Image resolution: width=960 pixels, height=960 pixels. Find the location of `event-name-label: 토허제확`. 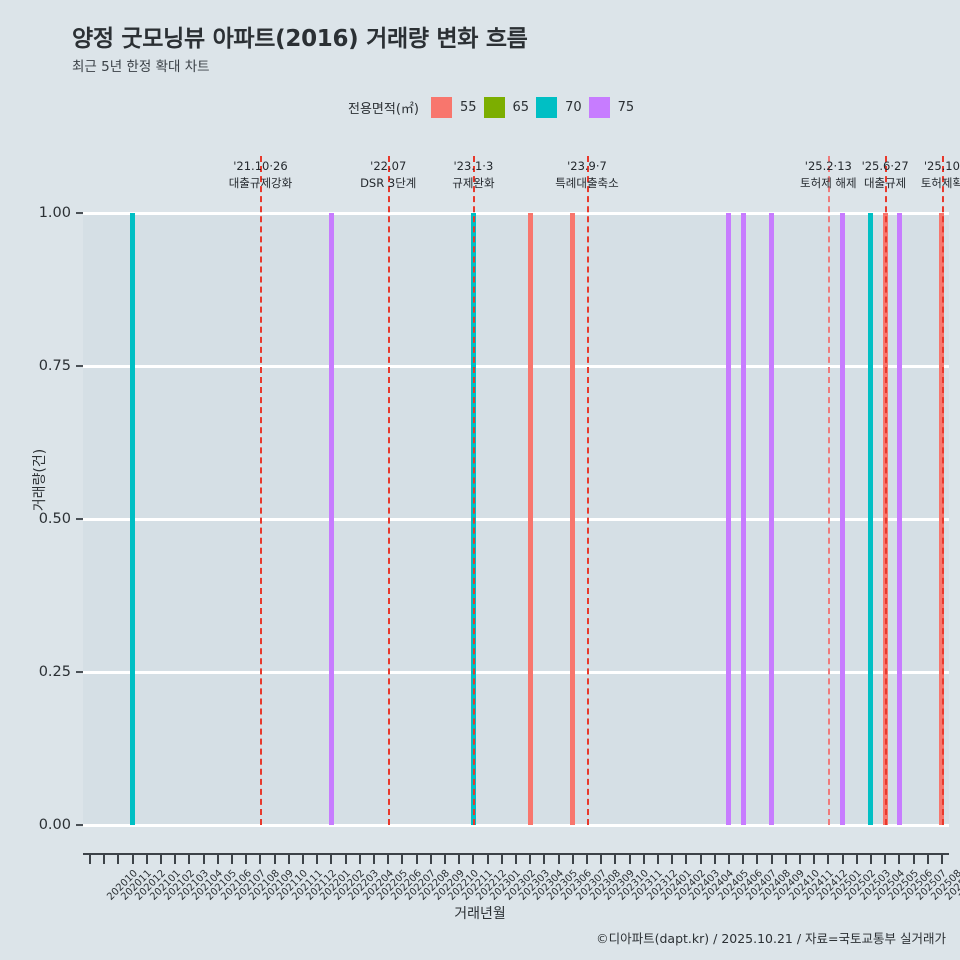

event-name-label: 토허제확 is located at coordinates (940, 183).